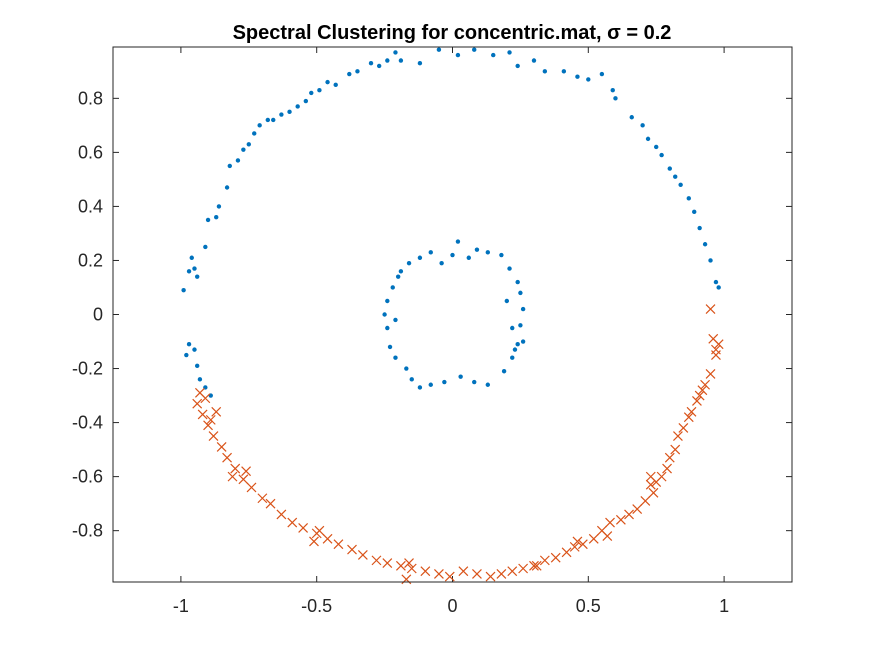  Describe the element at coordinates (90, 260) in the screenshot. I see `y-tick-label: 0.2` at that location.